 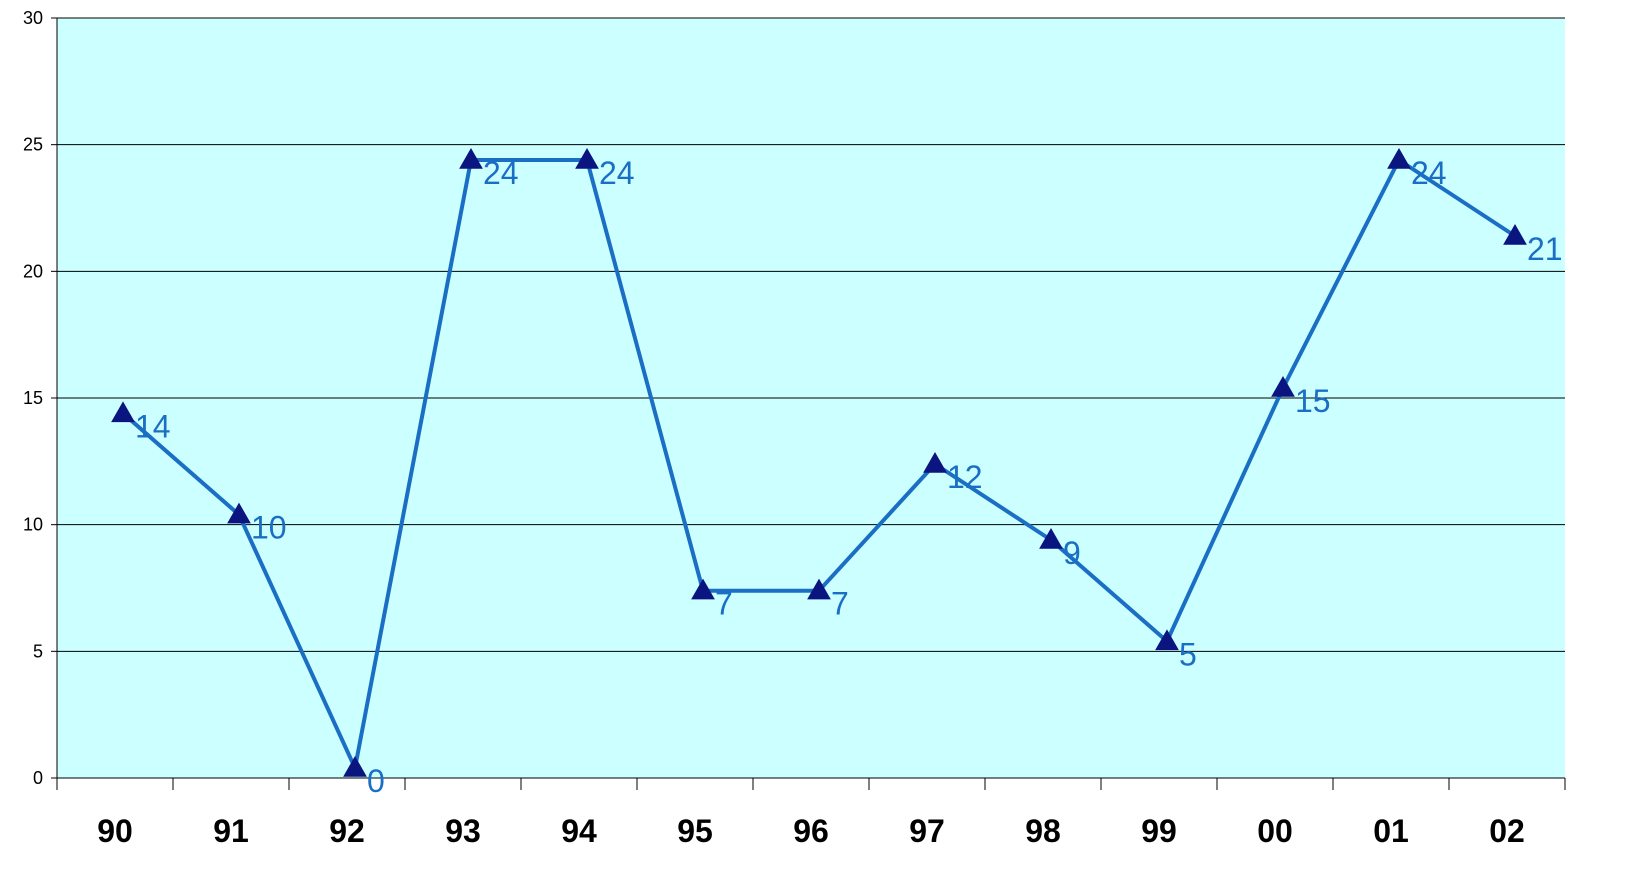 What do you see at coordinates (1072, 553) in the screenshot?
I see `data-label: 9` at bounding box center [1072, 553].